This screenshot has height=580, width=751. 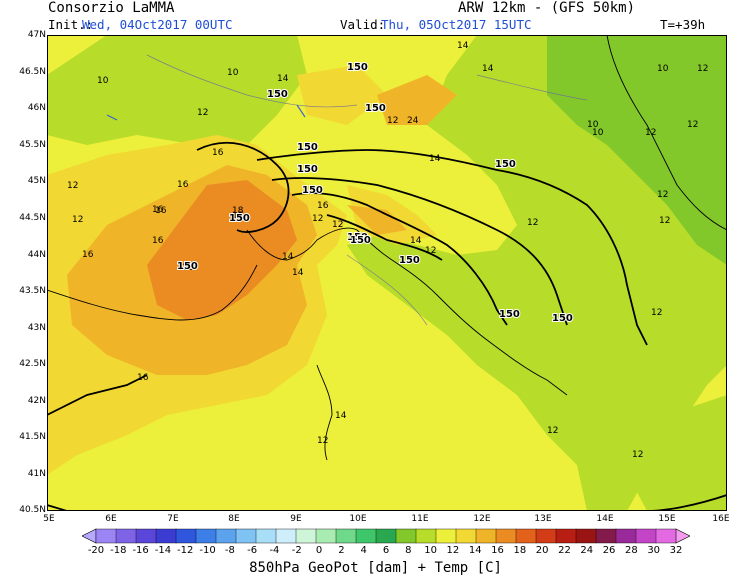 What do you see at coordinates (301, 111) in the screenshot?
I see `lake` at bounding box center [301, 111].